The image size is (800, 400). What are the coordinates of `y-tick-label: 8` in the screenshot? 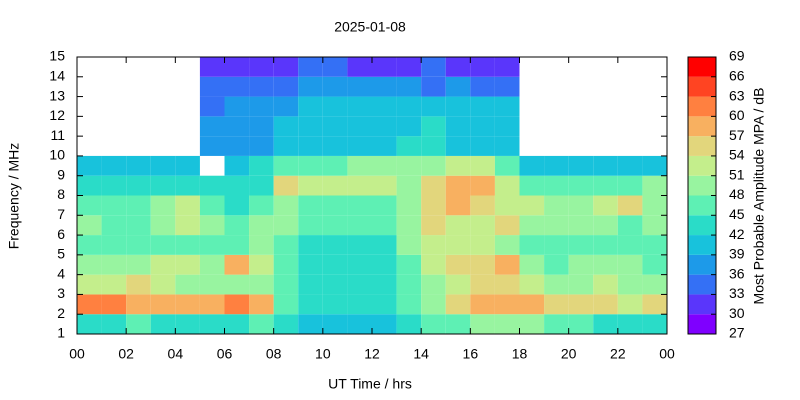 It's located at (61, 194).